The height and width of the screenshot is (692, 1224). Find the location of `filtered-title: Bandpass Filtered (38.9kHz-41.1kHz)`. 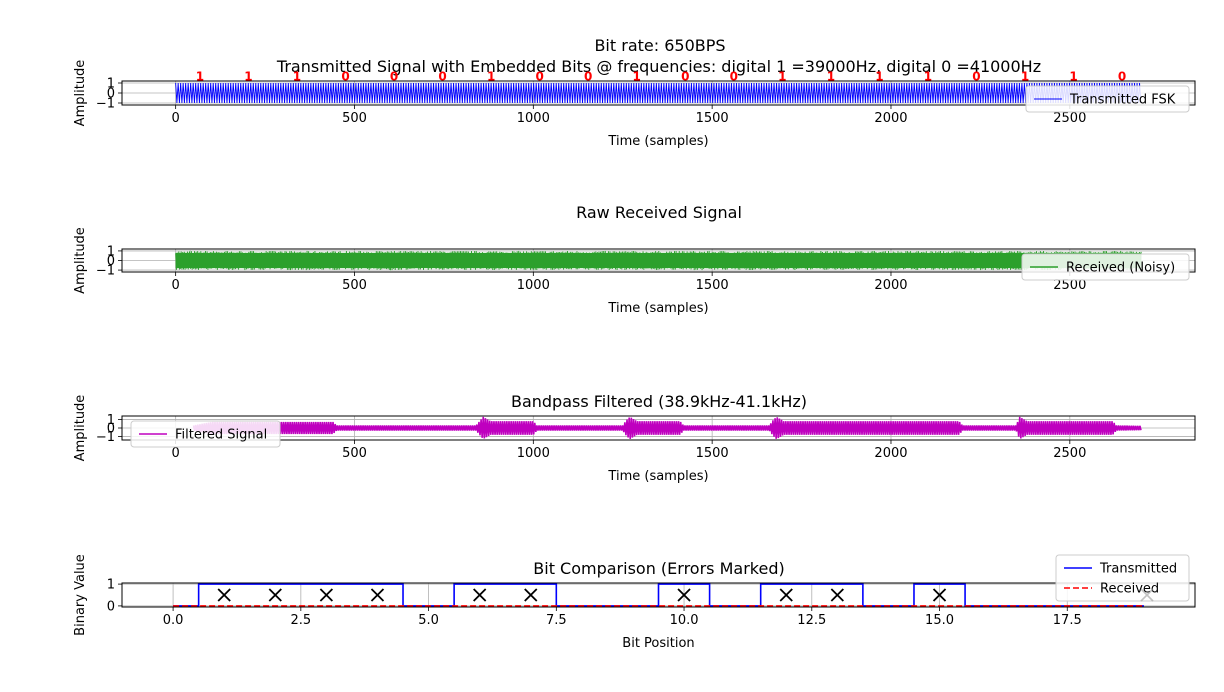

filtered-title: Bandpass Filtered (38.9kHz-41.1kHz) is located at coordinates (659, 401).